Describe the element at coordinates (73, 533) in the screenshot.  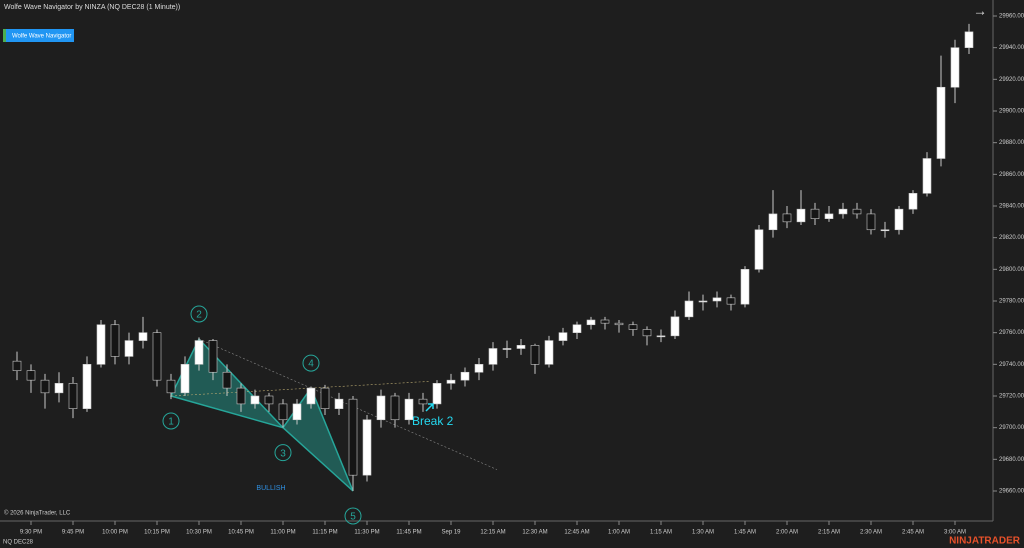
I see `x-tick-label: 9:45 PM` at that location.